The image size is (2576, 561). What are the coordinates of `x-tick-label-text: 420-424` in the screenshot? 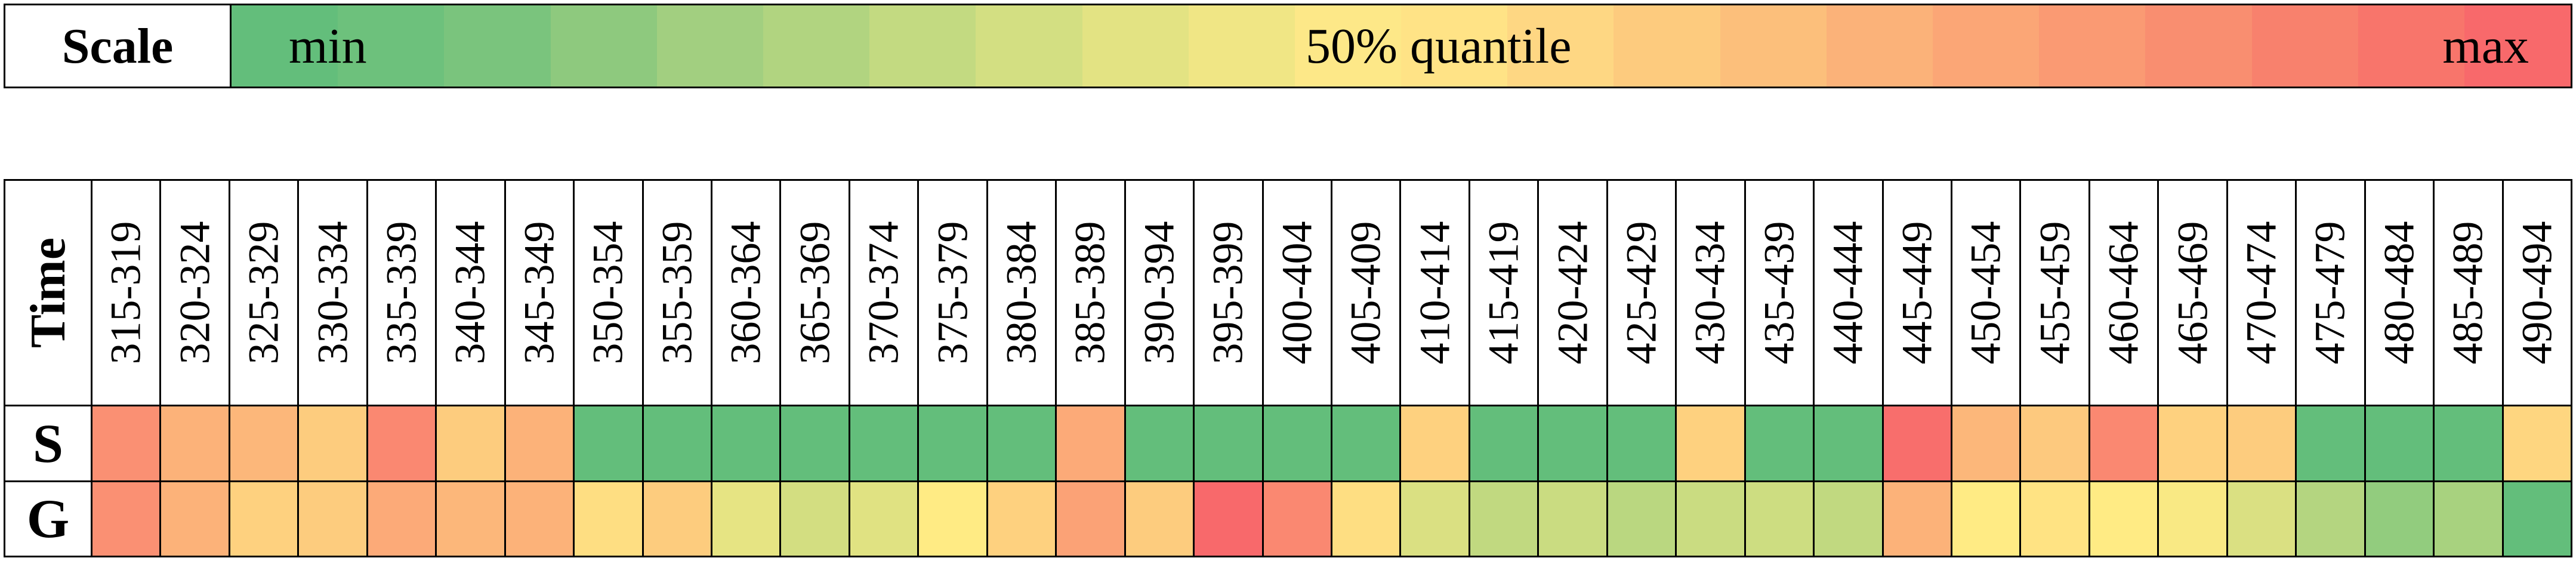 It's located at (1573, 293).